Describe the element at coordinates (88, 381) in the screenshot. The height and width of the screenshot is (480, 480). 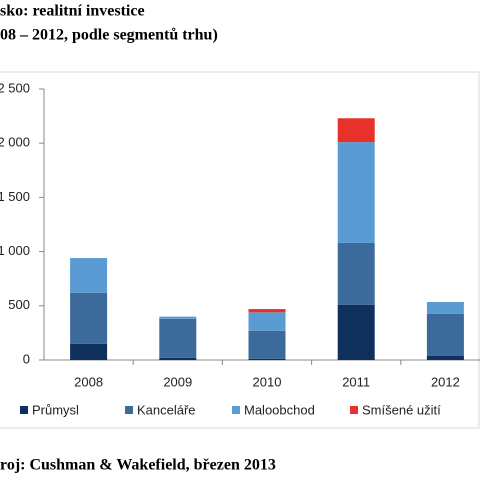
I see `x-tick-label: 2008` at that location.